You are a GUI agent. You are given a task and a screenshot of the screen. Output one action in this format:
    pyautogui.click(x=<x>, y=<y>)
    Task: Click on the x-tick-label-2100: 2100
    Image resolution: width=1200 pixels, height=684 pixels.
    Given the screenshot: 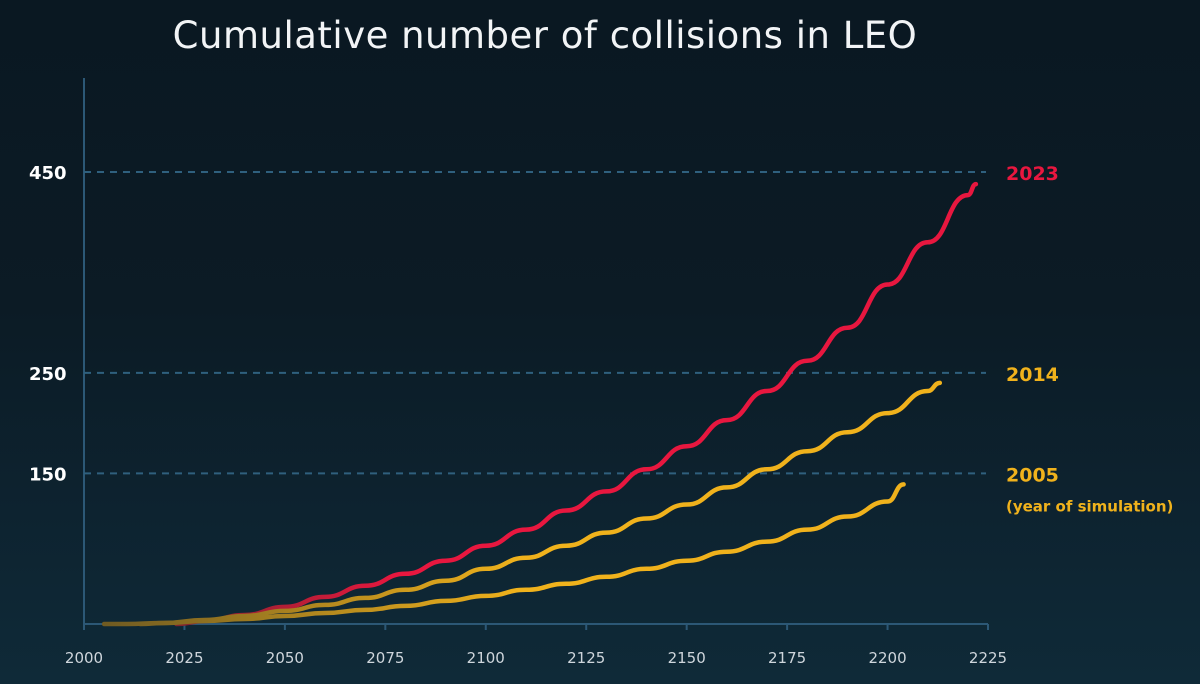 What is the action you would take?
    pyautogui.click(x=486, y=658)
    